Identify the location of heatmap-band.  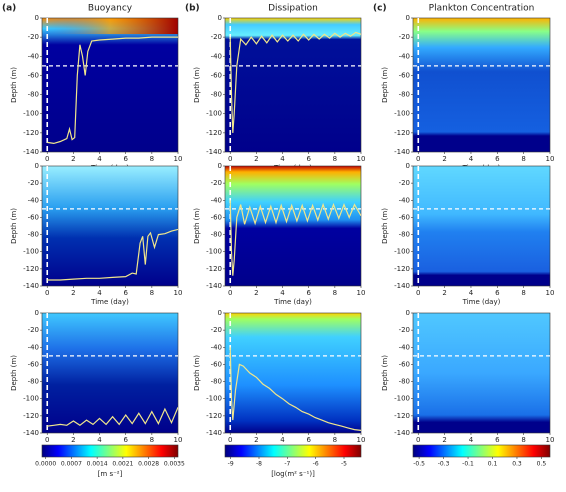
(110, 26).